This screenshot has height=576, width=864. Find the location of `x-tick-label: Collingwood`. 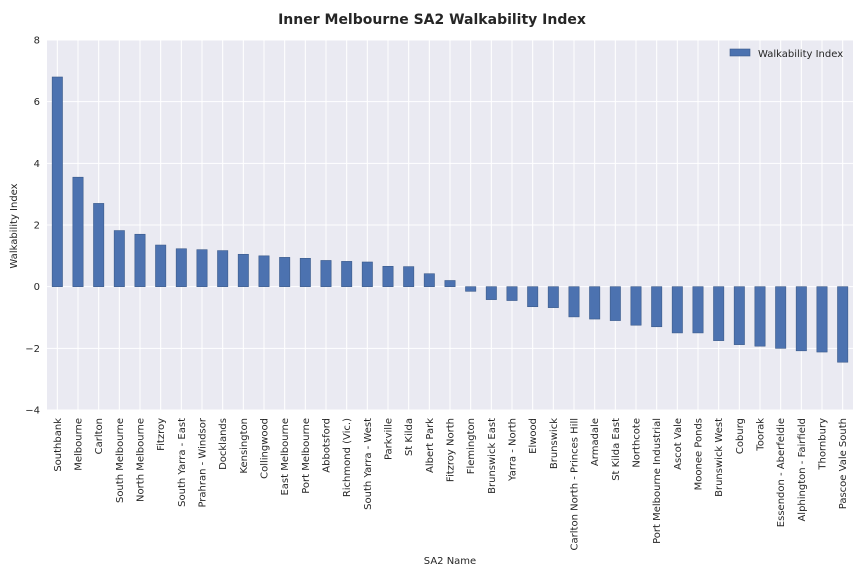

x-tick-label: Collingwood is located at coordinates (265, 448).